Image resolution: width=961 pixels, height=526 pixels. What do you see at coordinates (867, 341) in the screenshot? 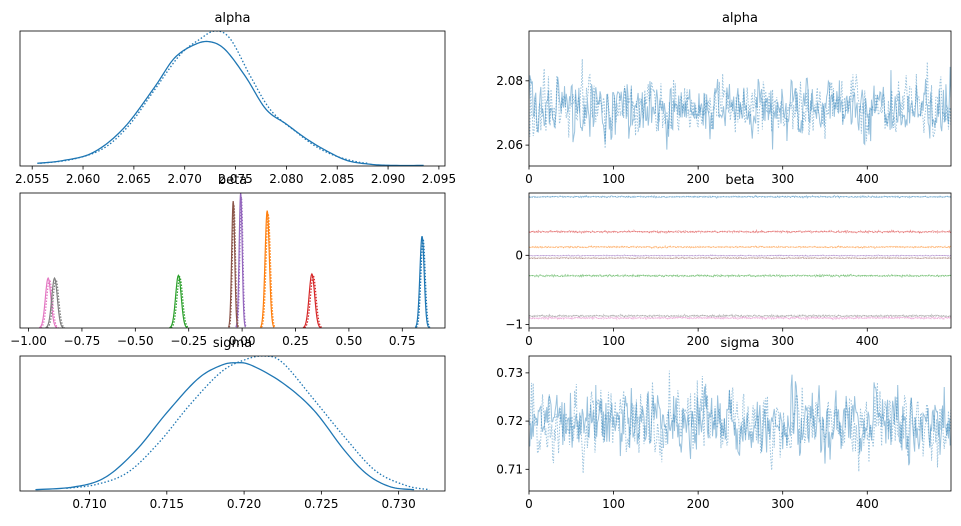
I see `beta-trace-xtick-label: 400` at bounding box center [867, 341].